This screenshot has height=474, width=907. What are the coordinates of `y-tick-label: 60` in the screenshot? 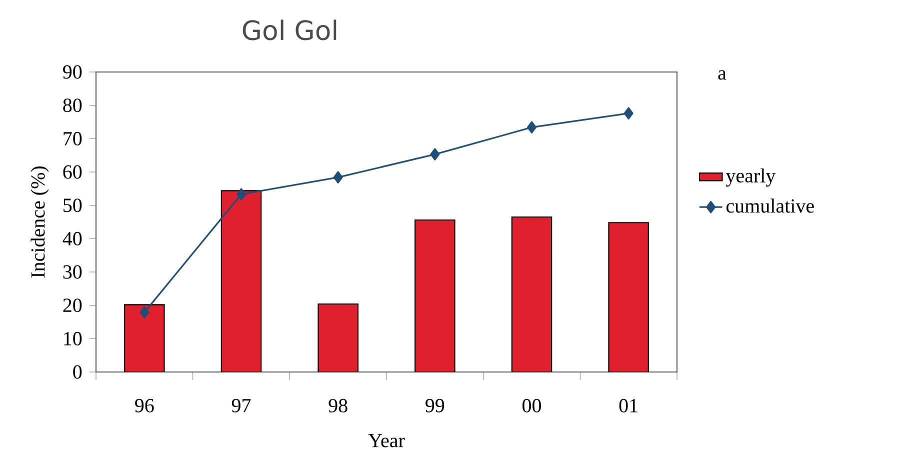 It's located at (72, 172).